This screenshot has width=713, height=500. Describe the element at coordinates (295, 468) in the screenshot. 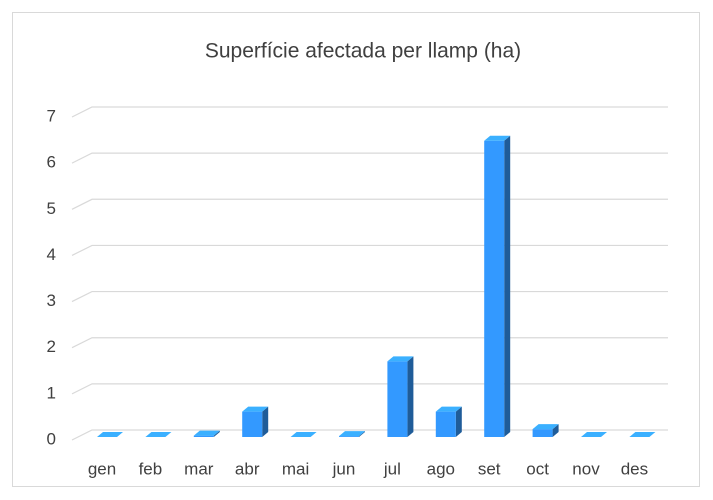

I see `x-tick-label: mai` at that location.